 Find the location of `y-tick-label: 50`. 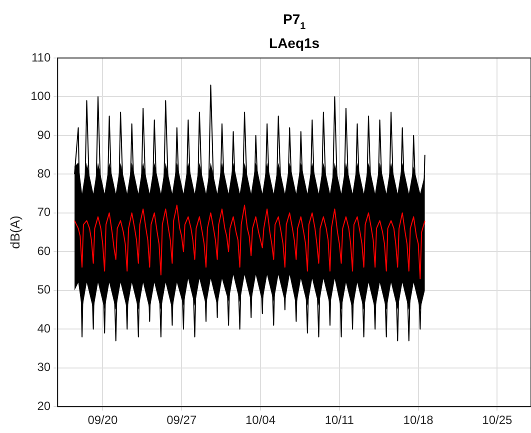

y-tick-label: 50 is located at coordinates (44, 289).